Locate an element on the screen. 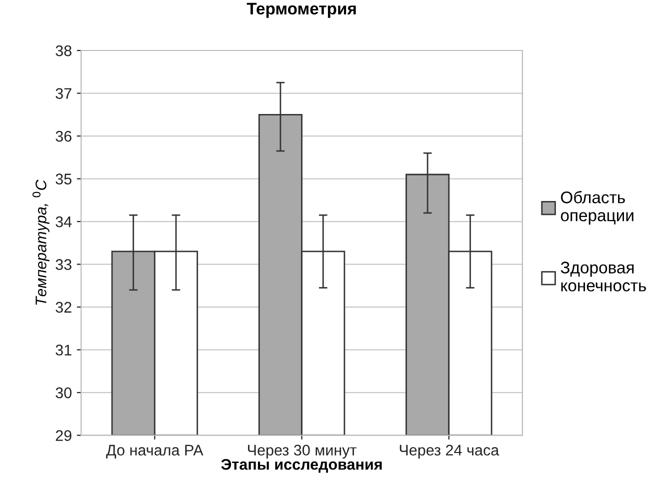 The image size is (649, 481). legend-label: Область операции is located at coordinates (597, 207).